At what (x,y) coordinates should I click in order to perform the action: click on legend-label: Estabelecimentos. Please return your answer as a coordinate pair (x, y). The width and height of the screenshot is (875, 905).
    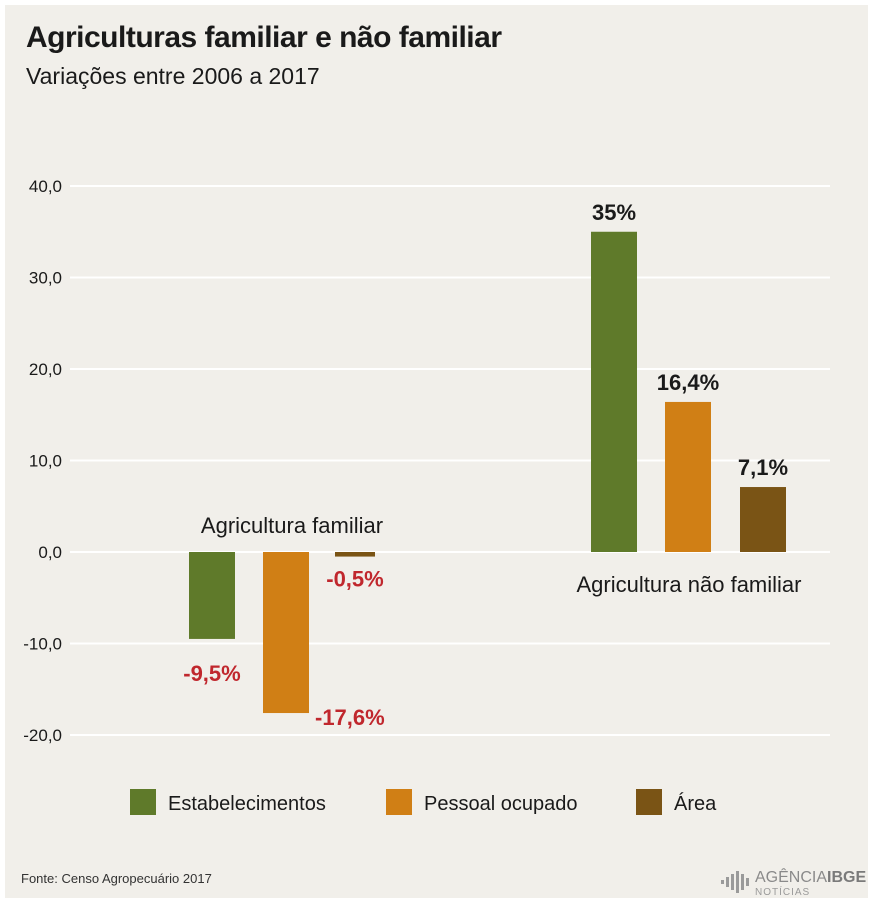
    Looking at the image, I should click on (247, 804).